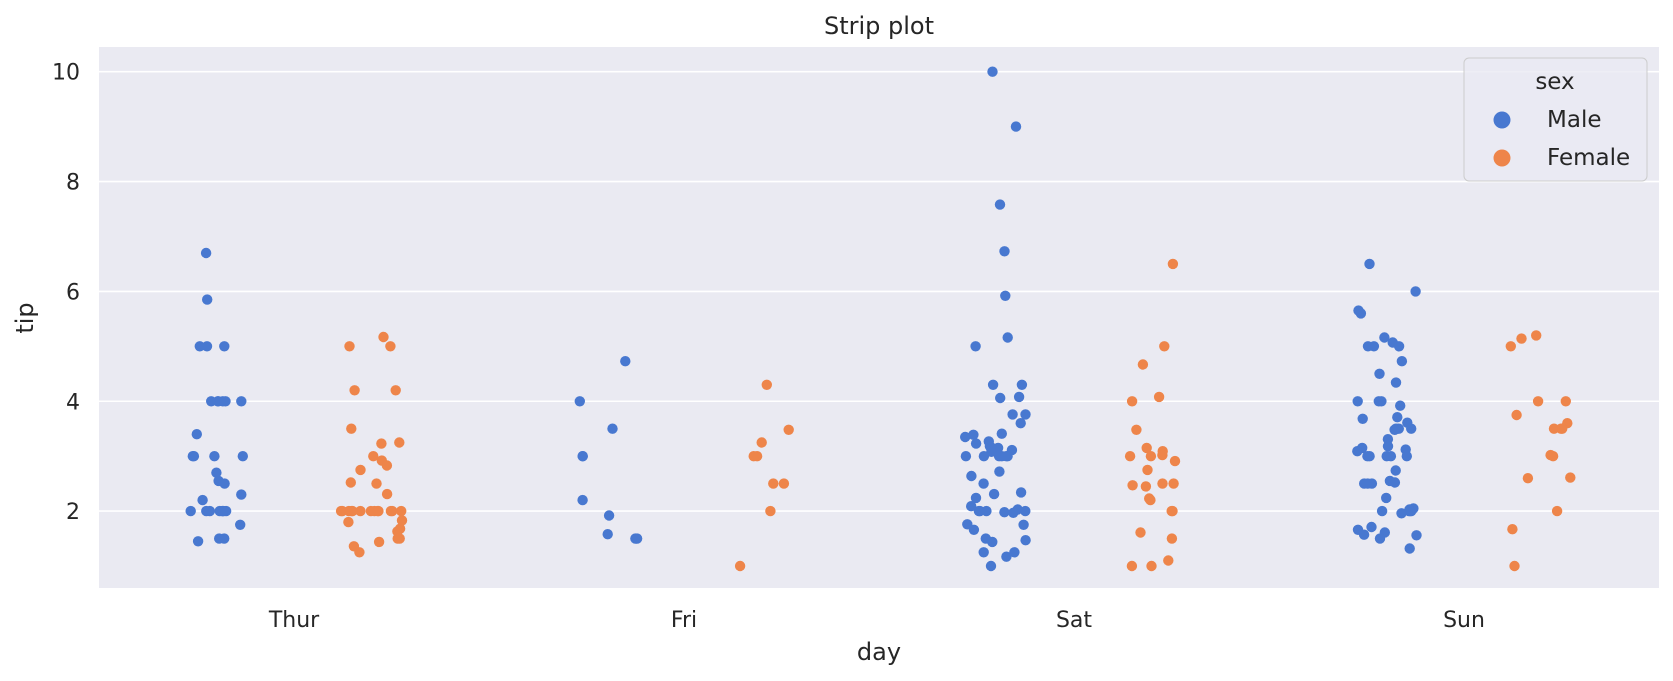  What do you see at coordinates (1502, 120) in the screenshot?
I see `legend-marker-male` at bounding box center [1502, 120].